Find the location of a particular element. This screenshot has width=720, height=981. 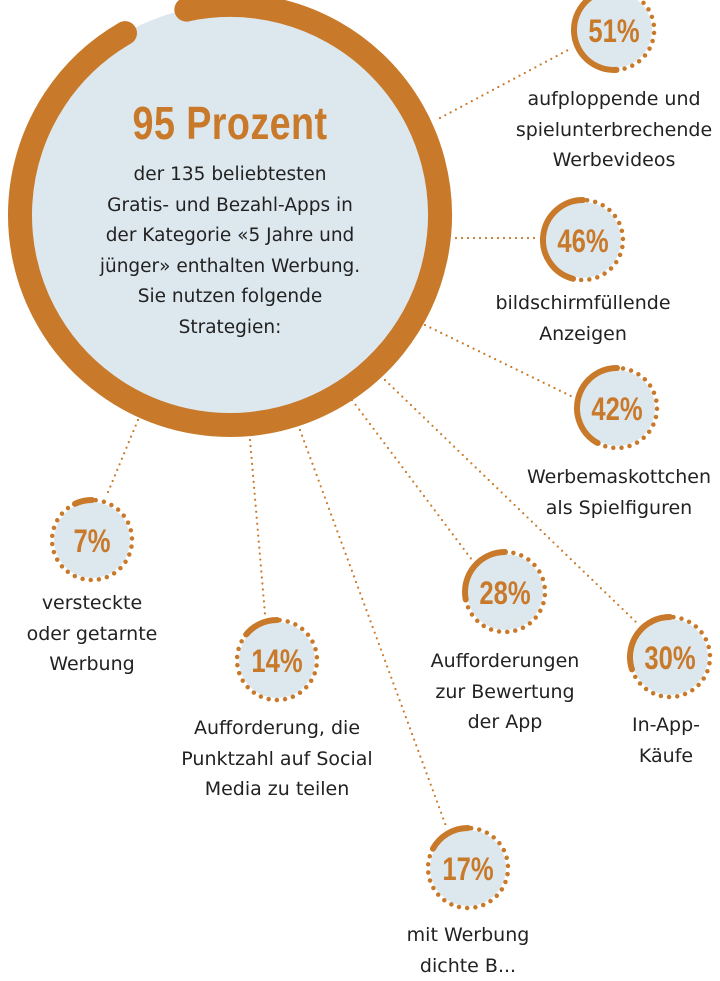

stat-label-line: mit Werbung is located at coordinates (468, 935).